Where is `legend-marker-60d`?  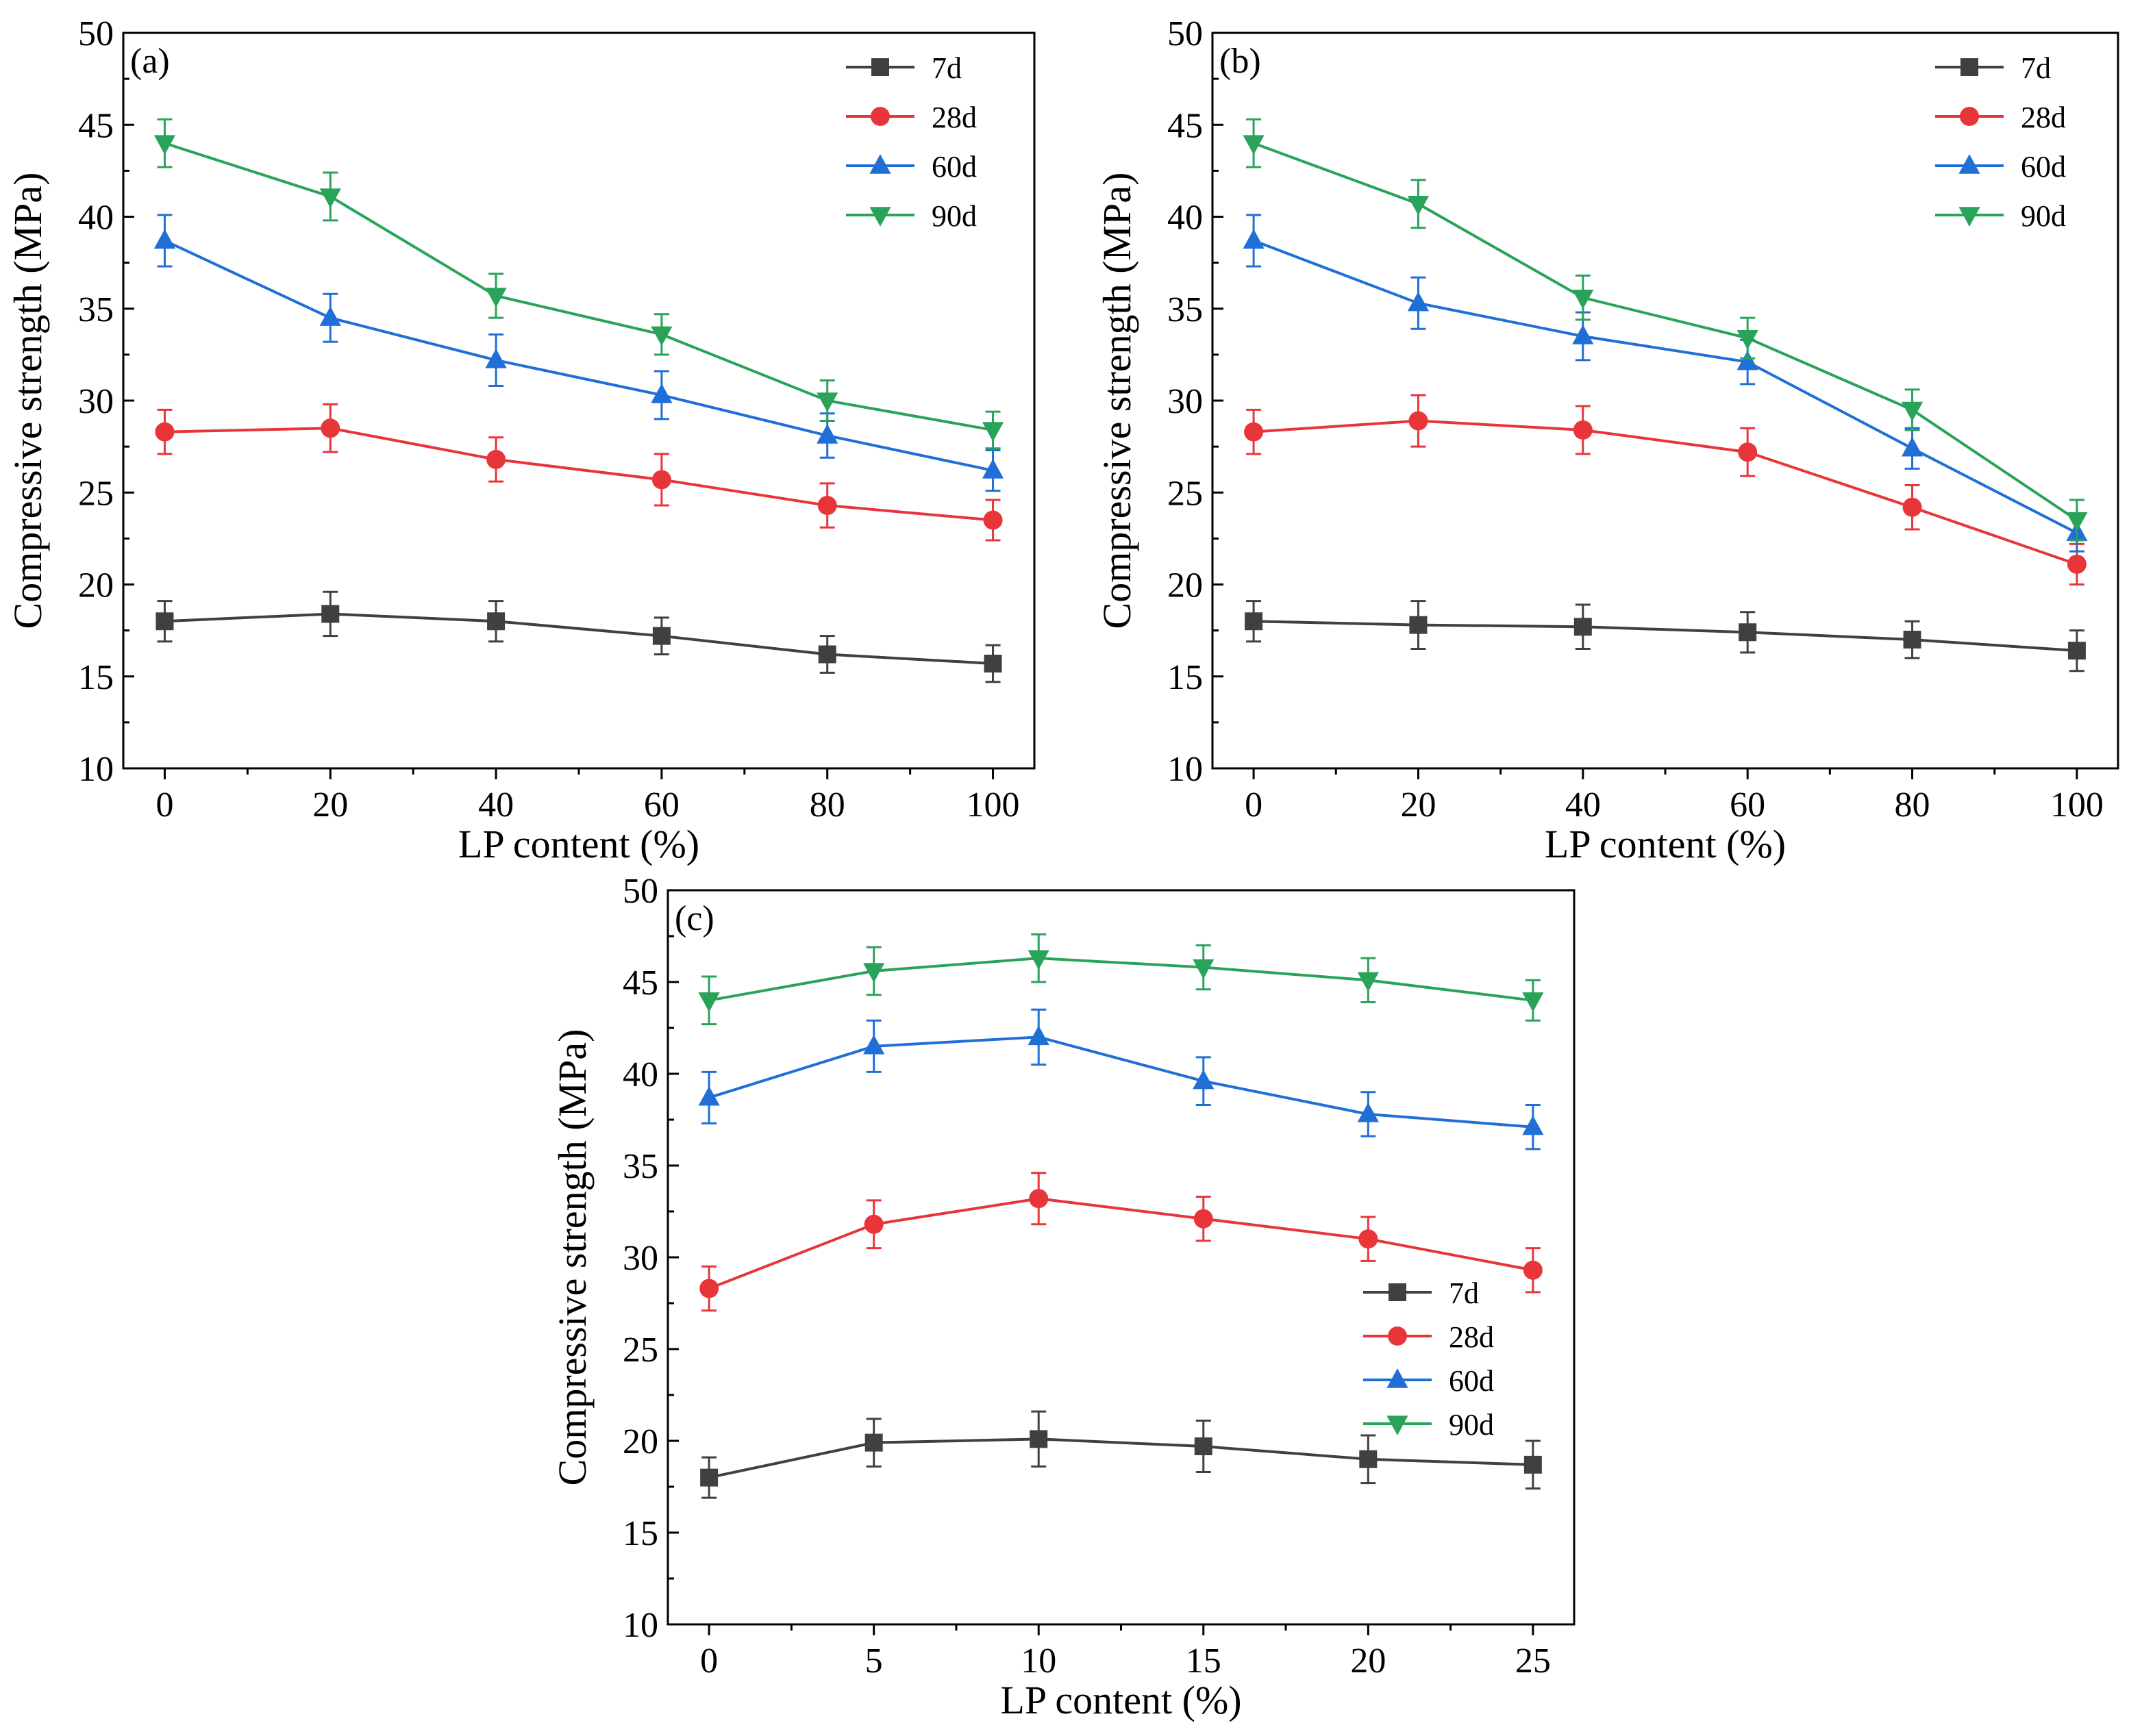 legend-marker-60d is located at coordinates (1969, 164).